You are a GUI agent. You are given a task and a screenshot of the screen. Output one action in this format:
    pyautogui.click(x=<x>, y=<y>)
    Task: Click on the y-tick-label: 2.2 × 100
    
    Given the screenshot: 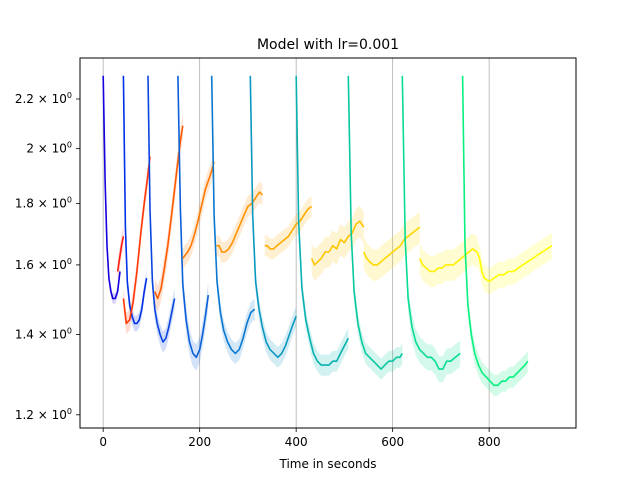 What is the action you would take?
    pyautogui.click(x=43, y=98)
    